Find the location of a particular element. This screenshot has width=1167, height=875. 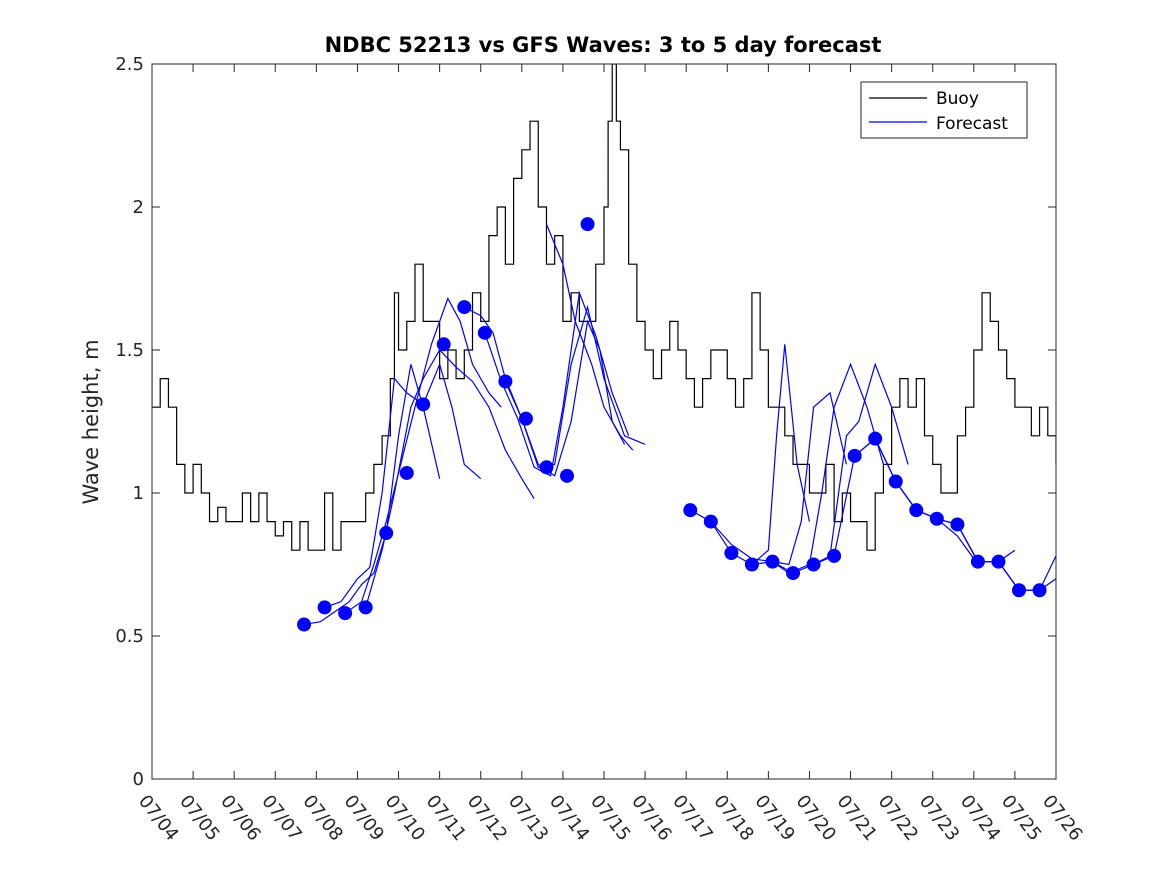

legend: Buoy Forecast is located at coordinates (944, 110).